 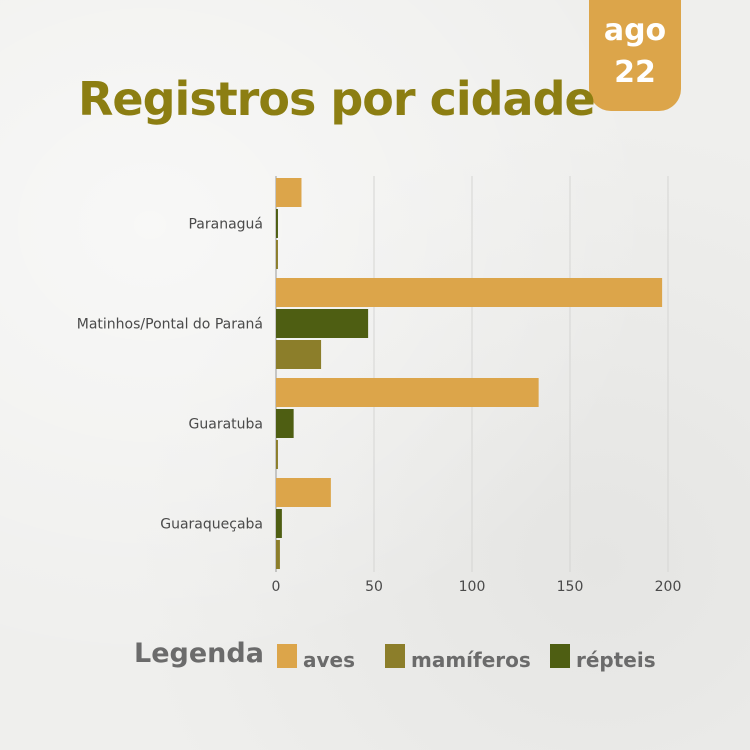 I want to click on category-label: Matinhos/Pontal do Paraná, so click(x=170, y=325).